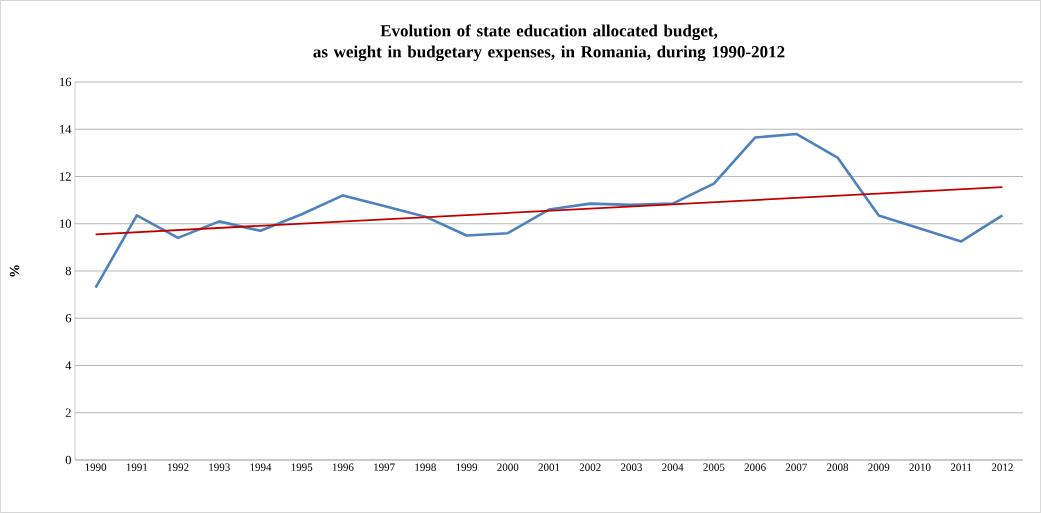 This screenshot has height=513, width=1041. Describe the element at coordinates (425, 467) in the screenshot. I see `x-tick-label: 1998` at that location.